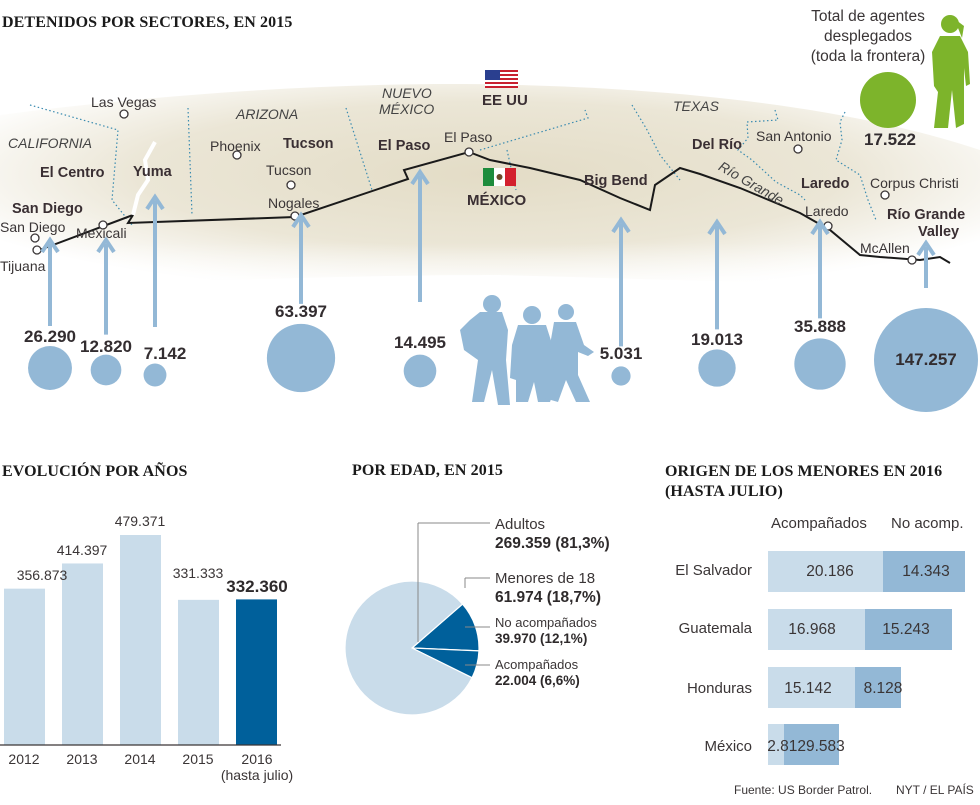 This screenshot has width=980, height=805. What do you see at coordinates (804, 471) in the screenshot?
I see `origin-title: ORIGEN DE LOS MENORES EN 2016` at bounding box center [804, 471].